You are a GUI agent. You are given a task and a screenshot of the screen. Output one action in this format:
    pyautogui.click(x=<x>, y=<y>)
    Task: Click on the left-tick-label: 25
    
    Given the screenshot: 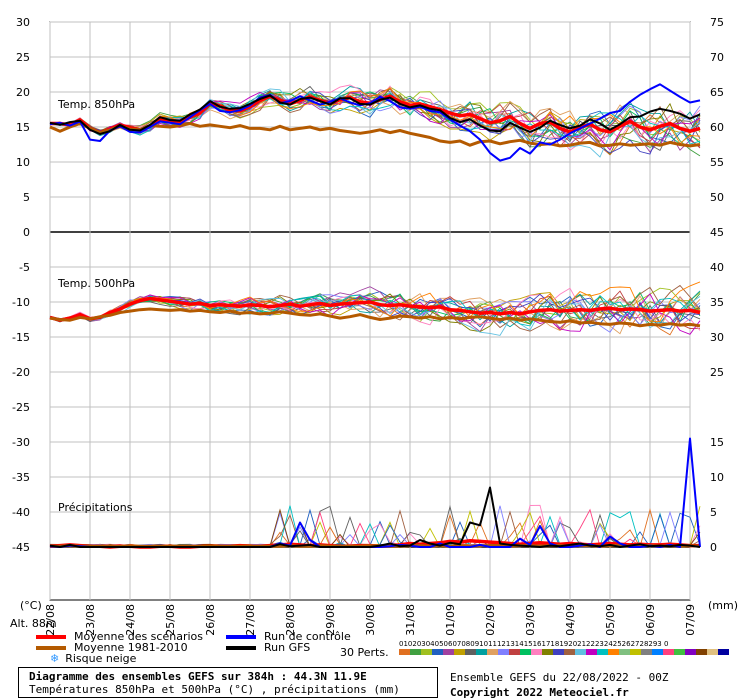 What is the action you would take?
    pyautogui.click(x=23, y=57)
    